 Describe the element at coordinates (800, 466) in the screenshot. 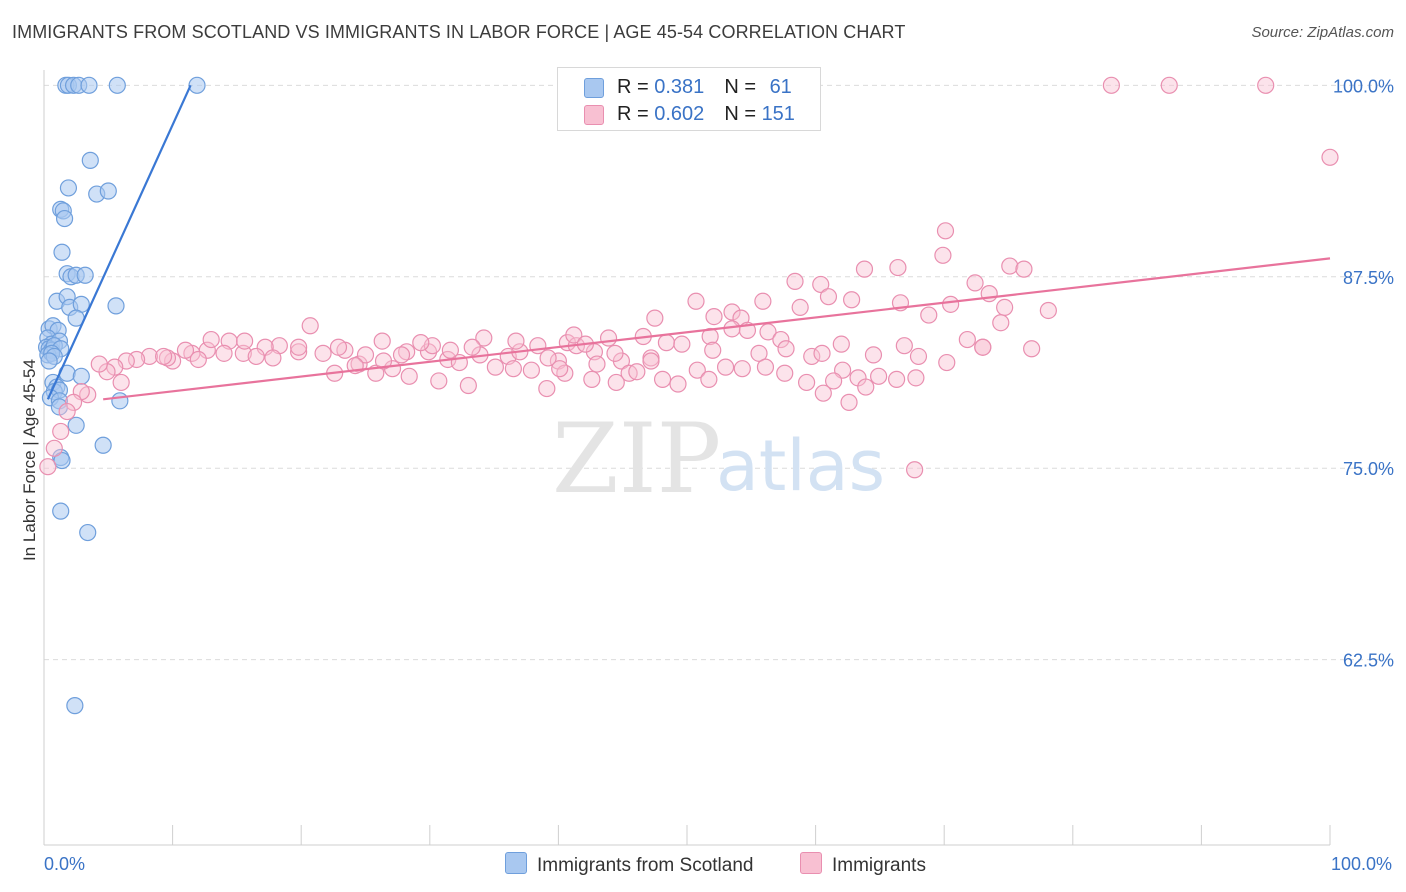

I see `watermark-atlas: atlas` at that location.